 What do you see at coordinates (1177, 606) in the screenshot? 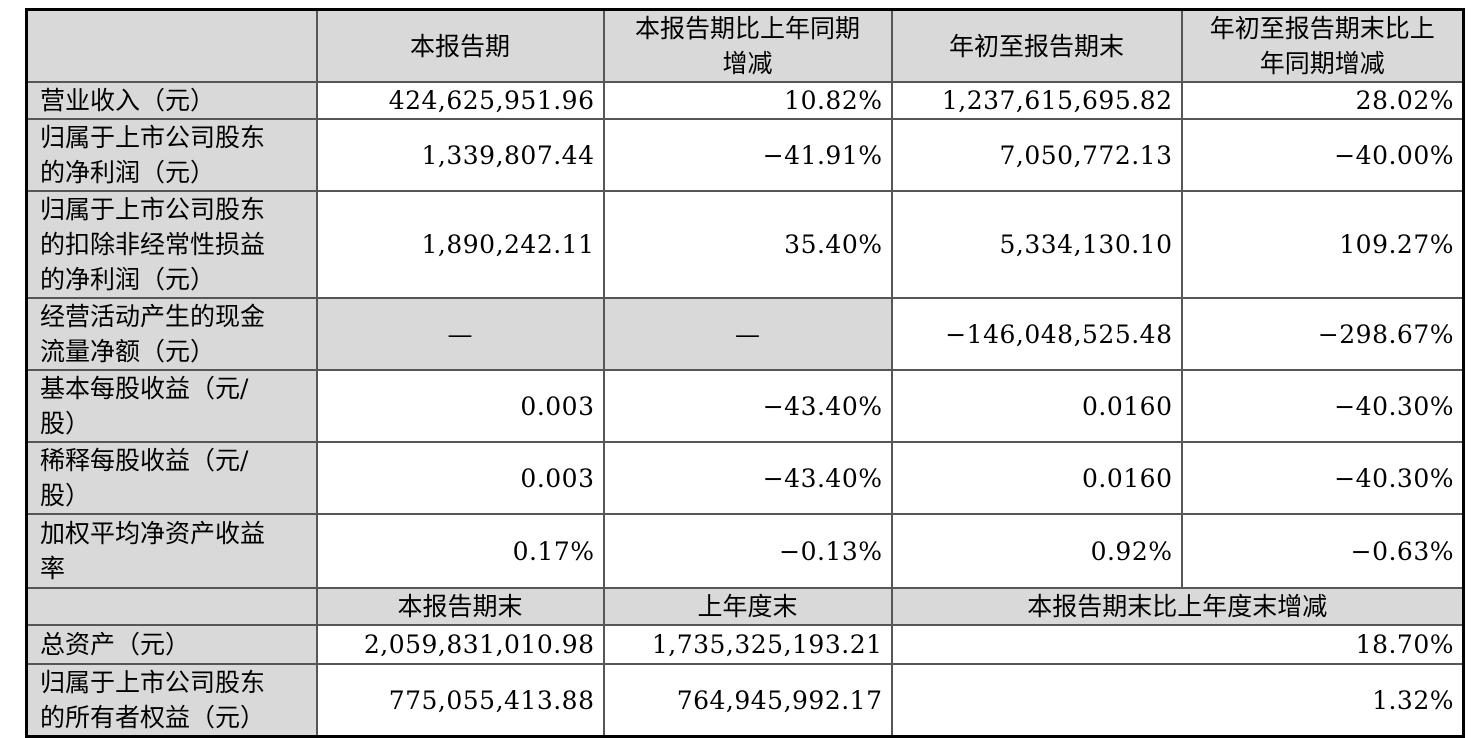
I see `col-header-end-change: 本报告期末比上年度末增减` at bounding box center [1177, 606].